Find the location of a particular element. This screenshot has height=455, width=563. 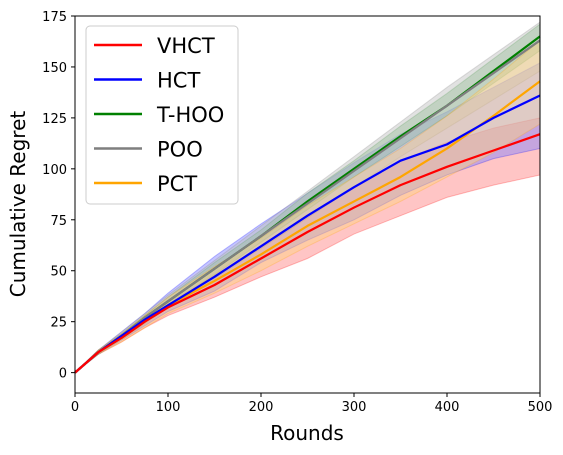

x-axis-label: Rounds is located at coordinates (307, 433).